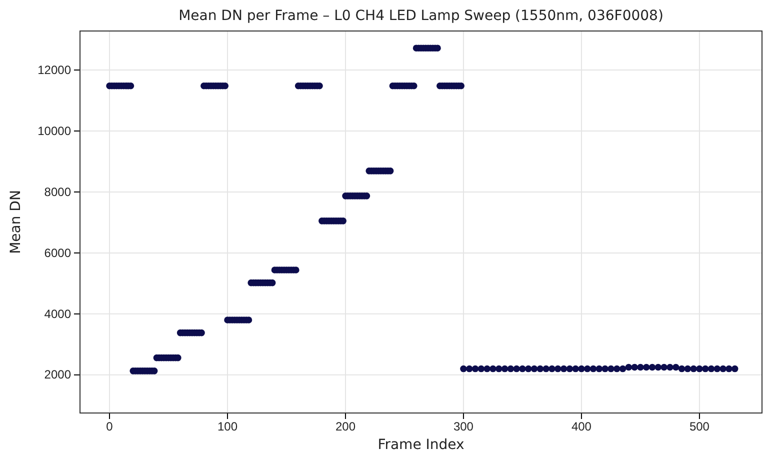 The width and height of the screenshot is (781, 453). I want to click on y-tick-label: 2000, so click(58, 375).